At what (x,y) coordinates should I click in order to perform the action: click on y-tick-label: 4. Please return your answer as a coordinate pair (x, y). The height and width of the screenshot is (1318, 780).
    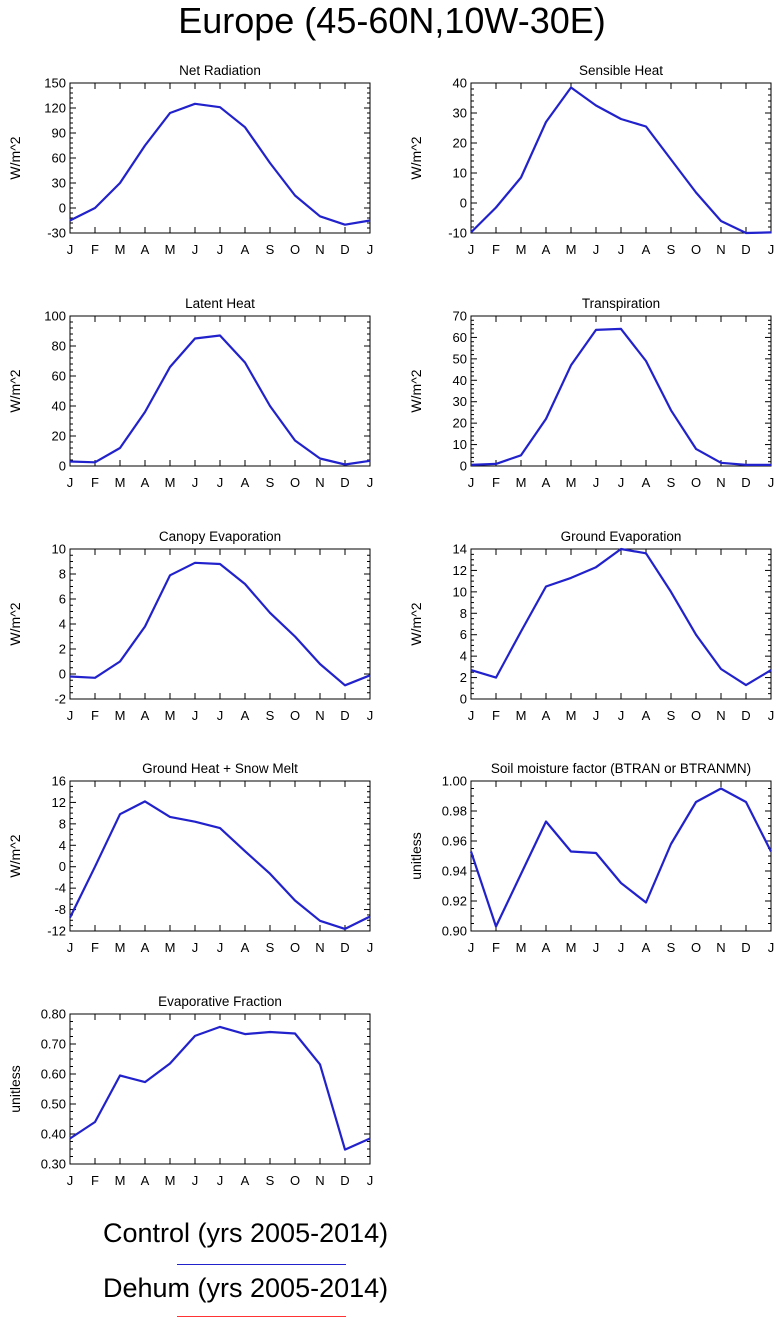
    Looking at the image, I should click on (463, 656).